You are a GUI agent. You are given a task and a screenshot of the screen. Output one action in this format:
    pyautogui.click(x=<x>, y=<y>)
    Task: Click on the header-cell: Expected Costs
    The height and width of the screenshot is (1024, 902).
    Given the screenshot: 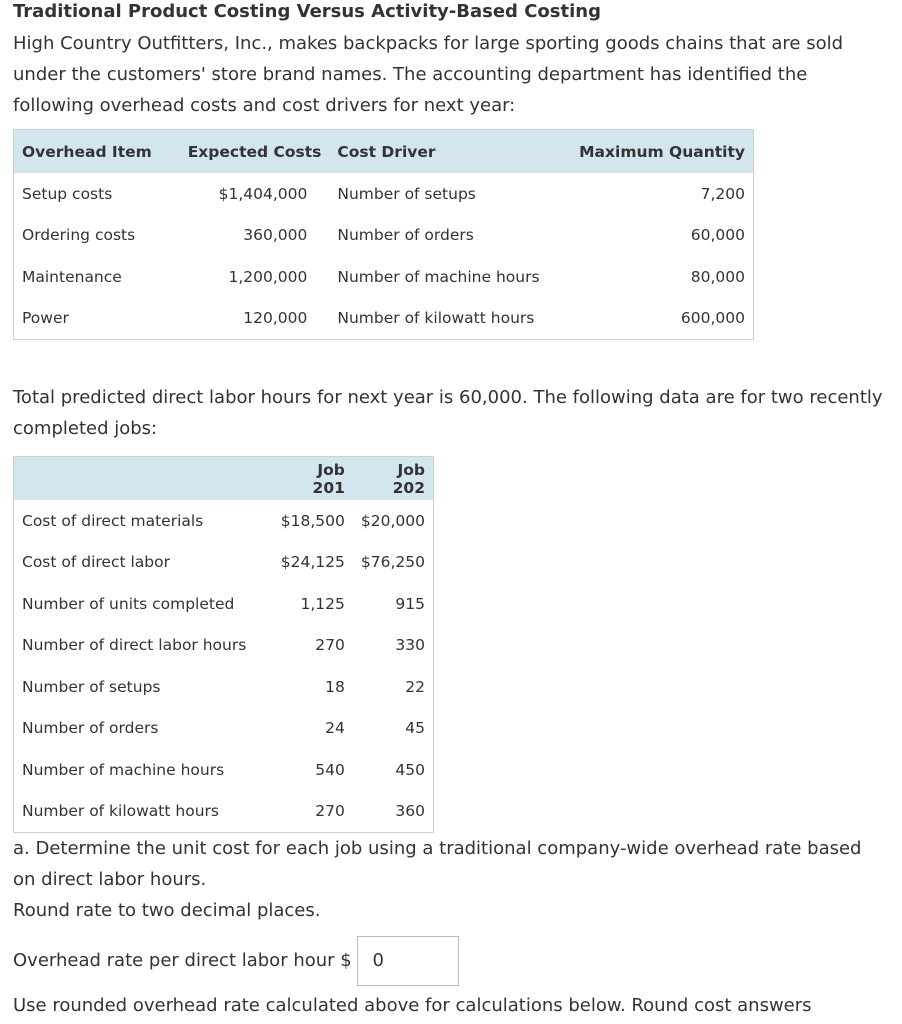 What is the action you would take?
    pyautogui.click(x=250, y=151)
    